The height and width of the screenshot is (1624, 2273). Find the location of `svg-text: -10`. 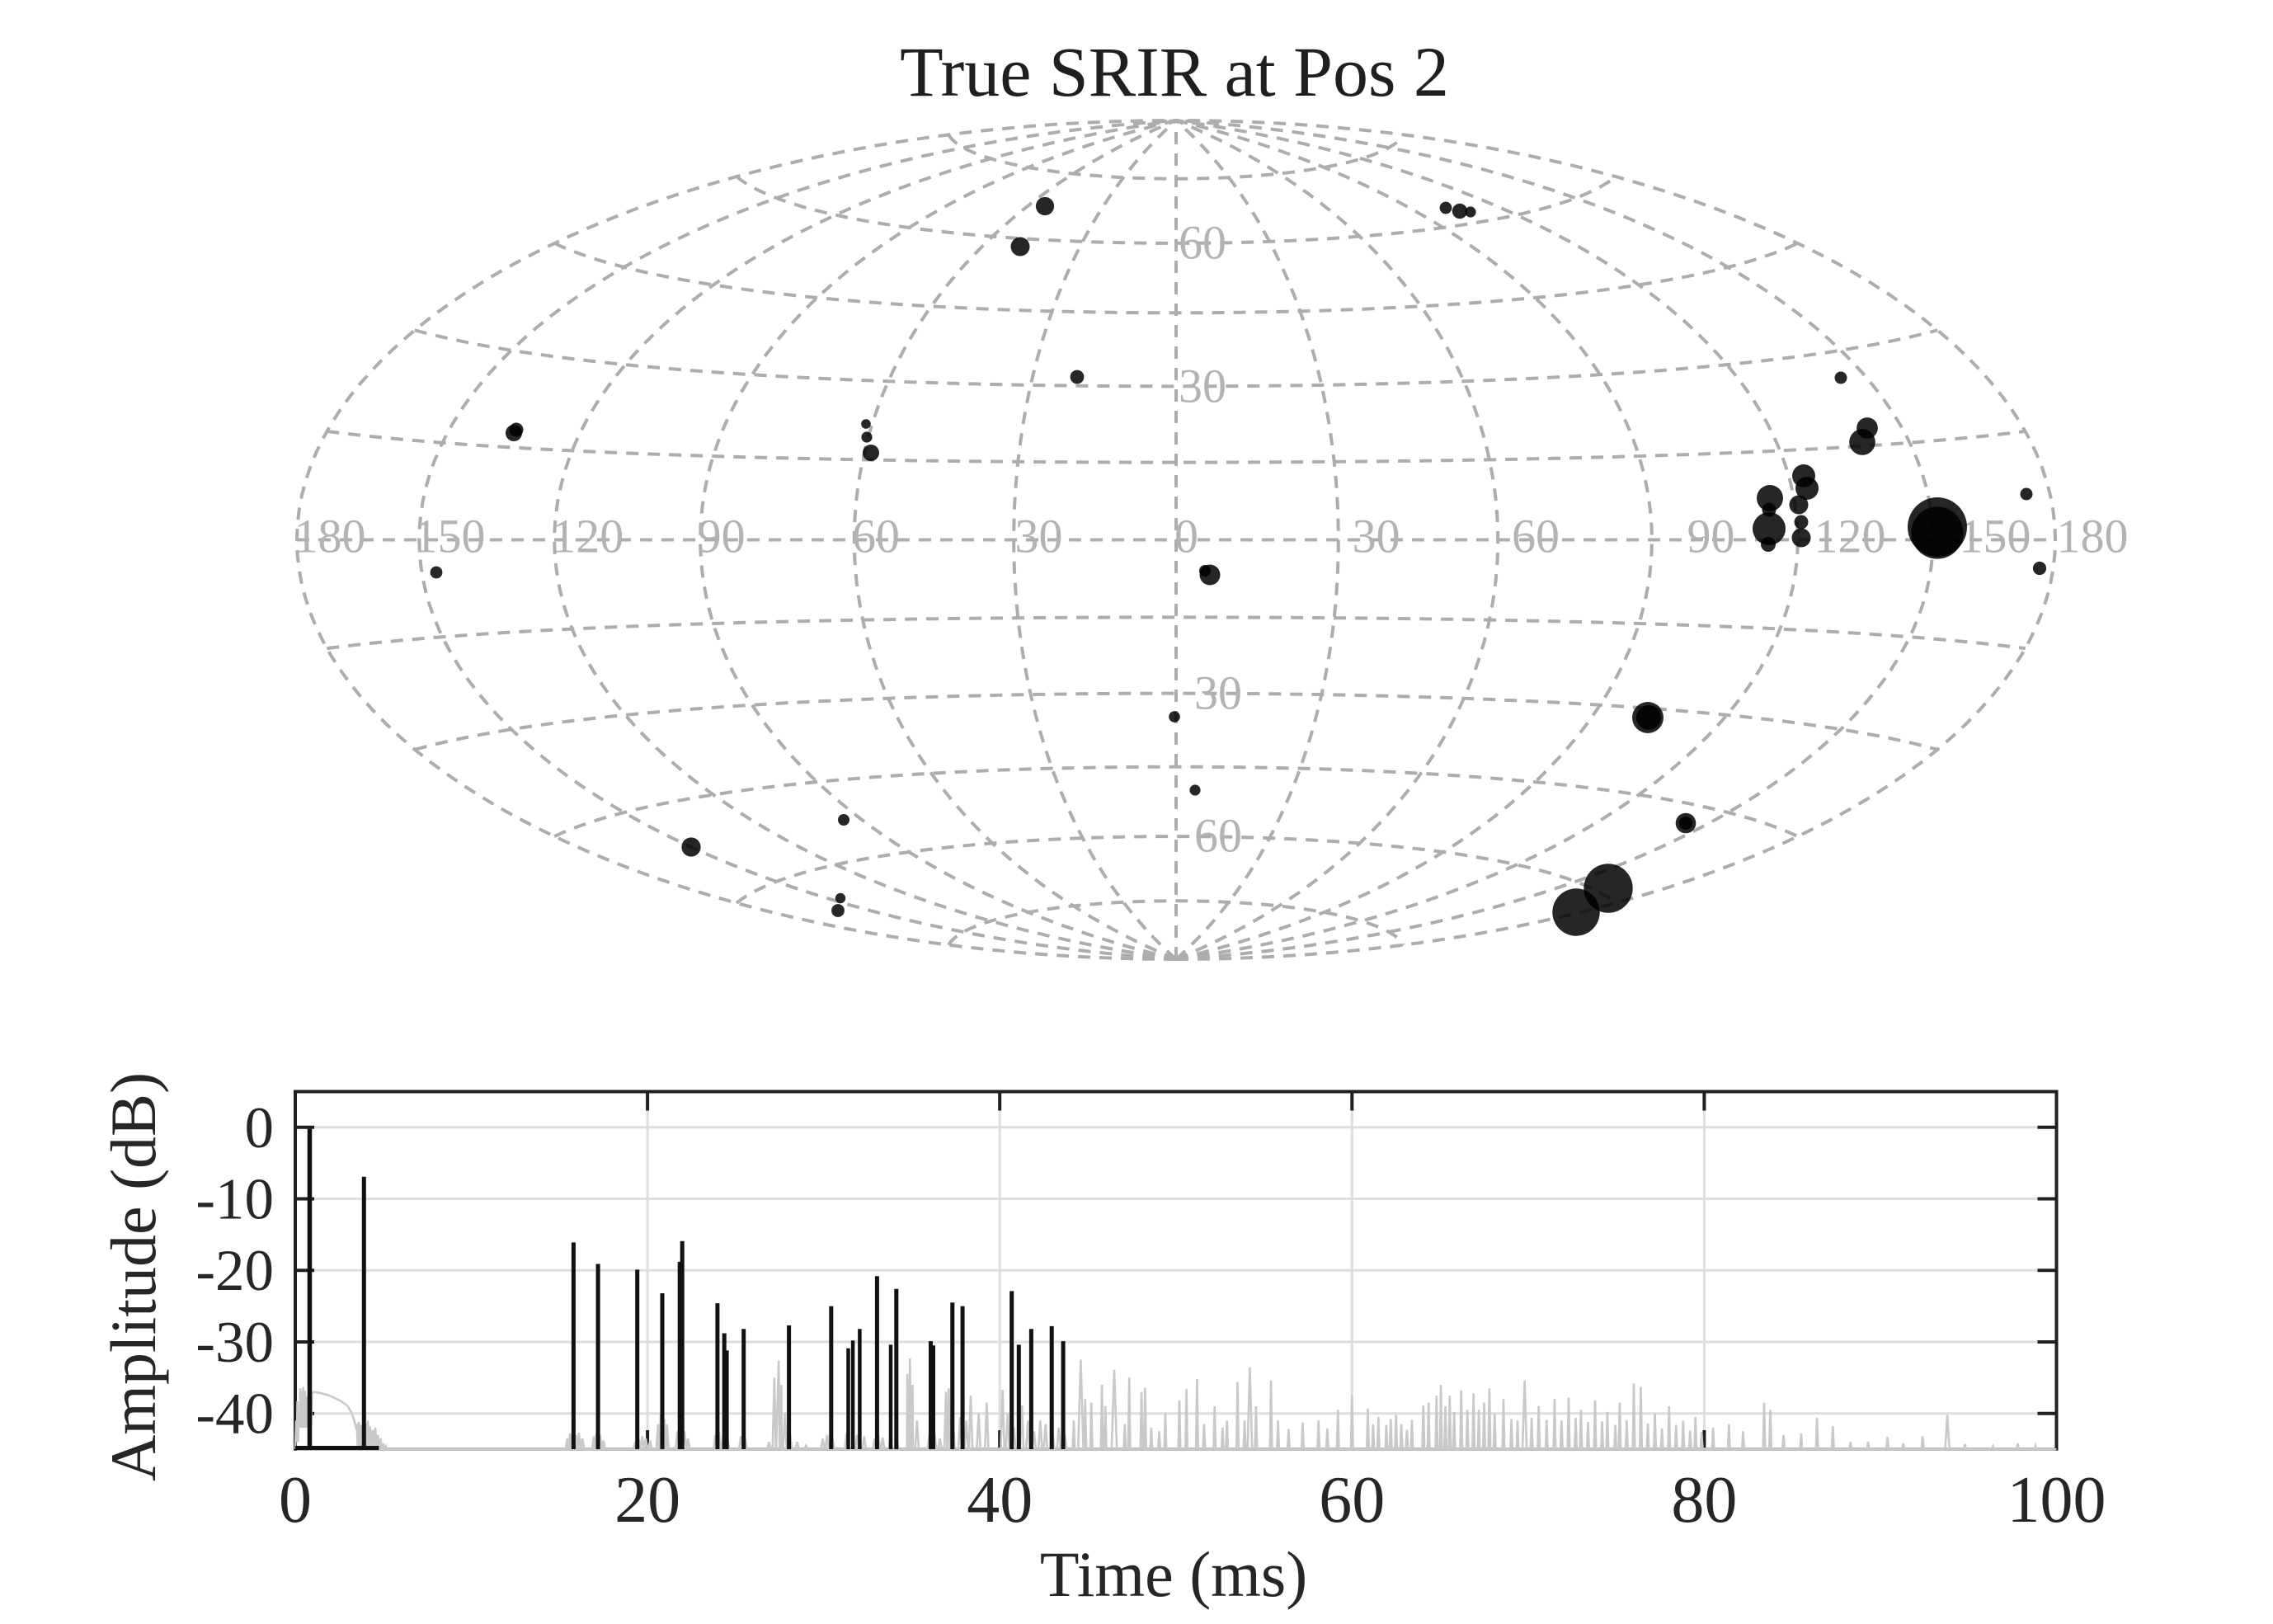

svg-text: -10 is located at coordinates (234, 1200).